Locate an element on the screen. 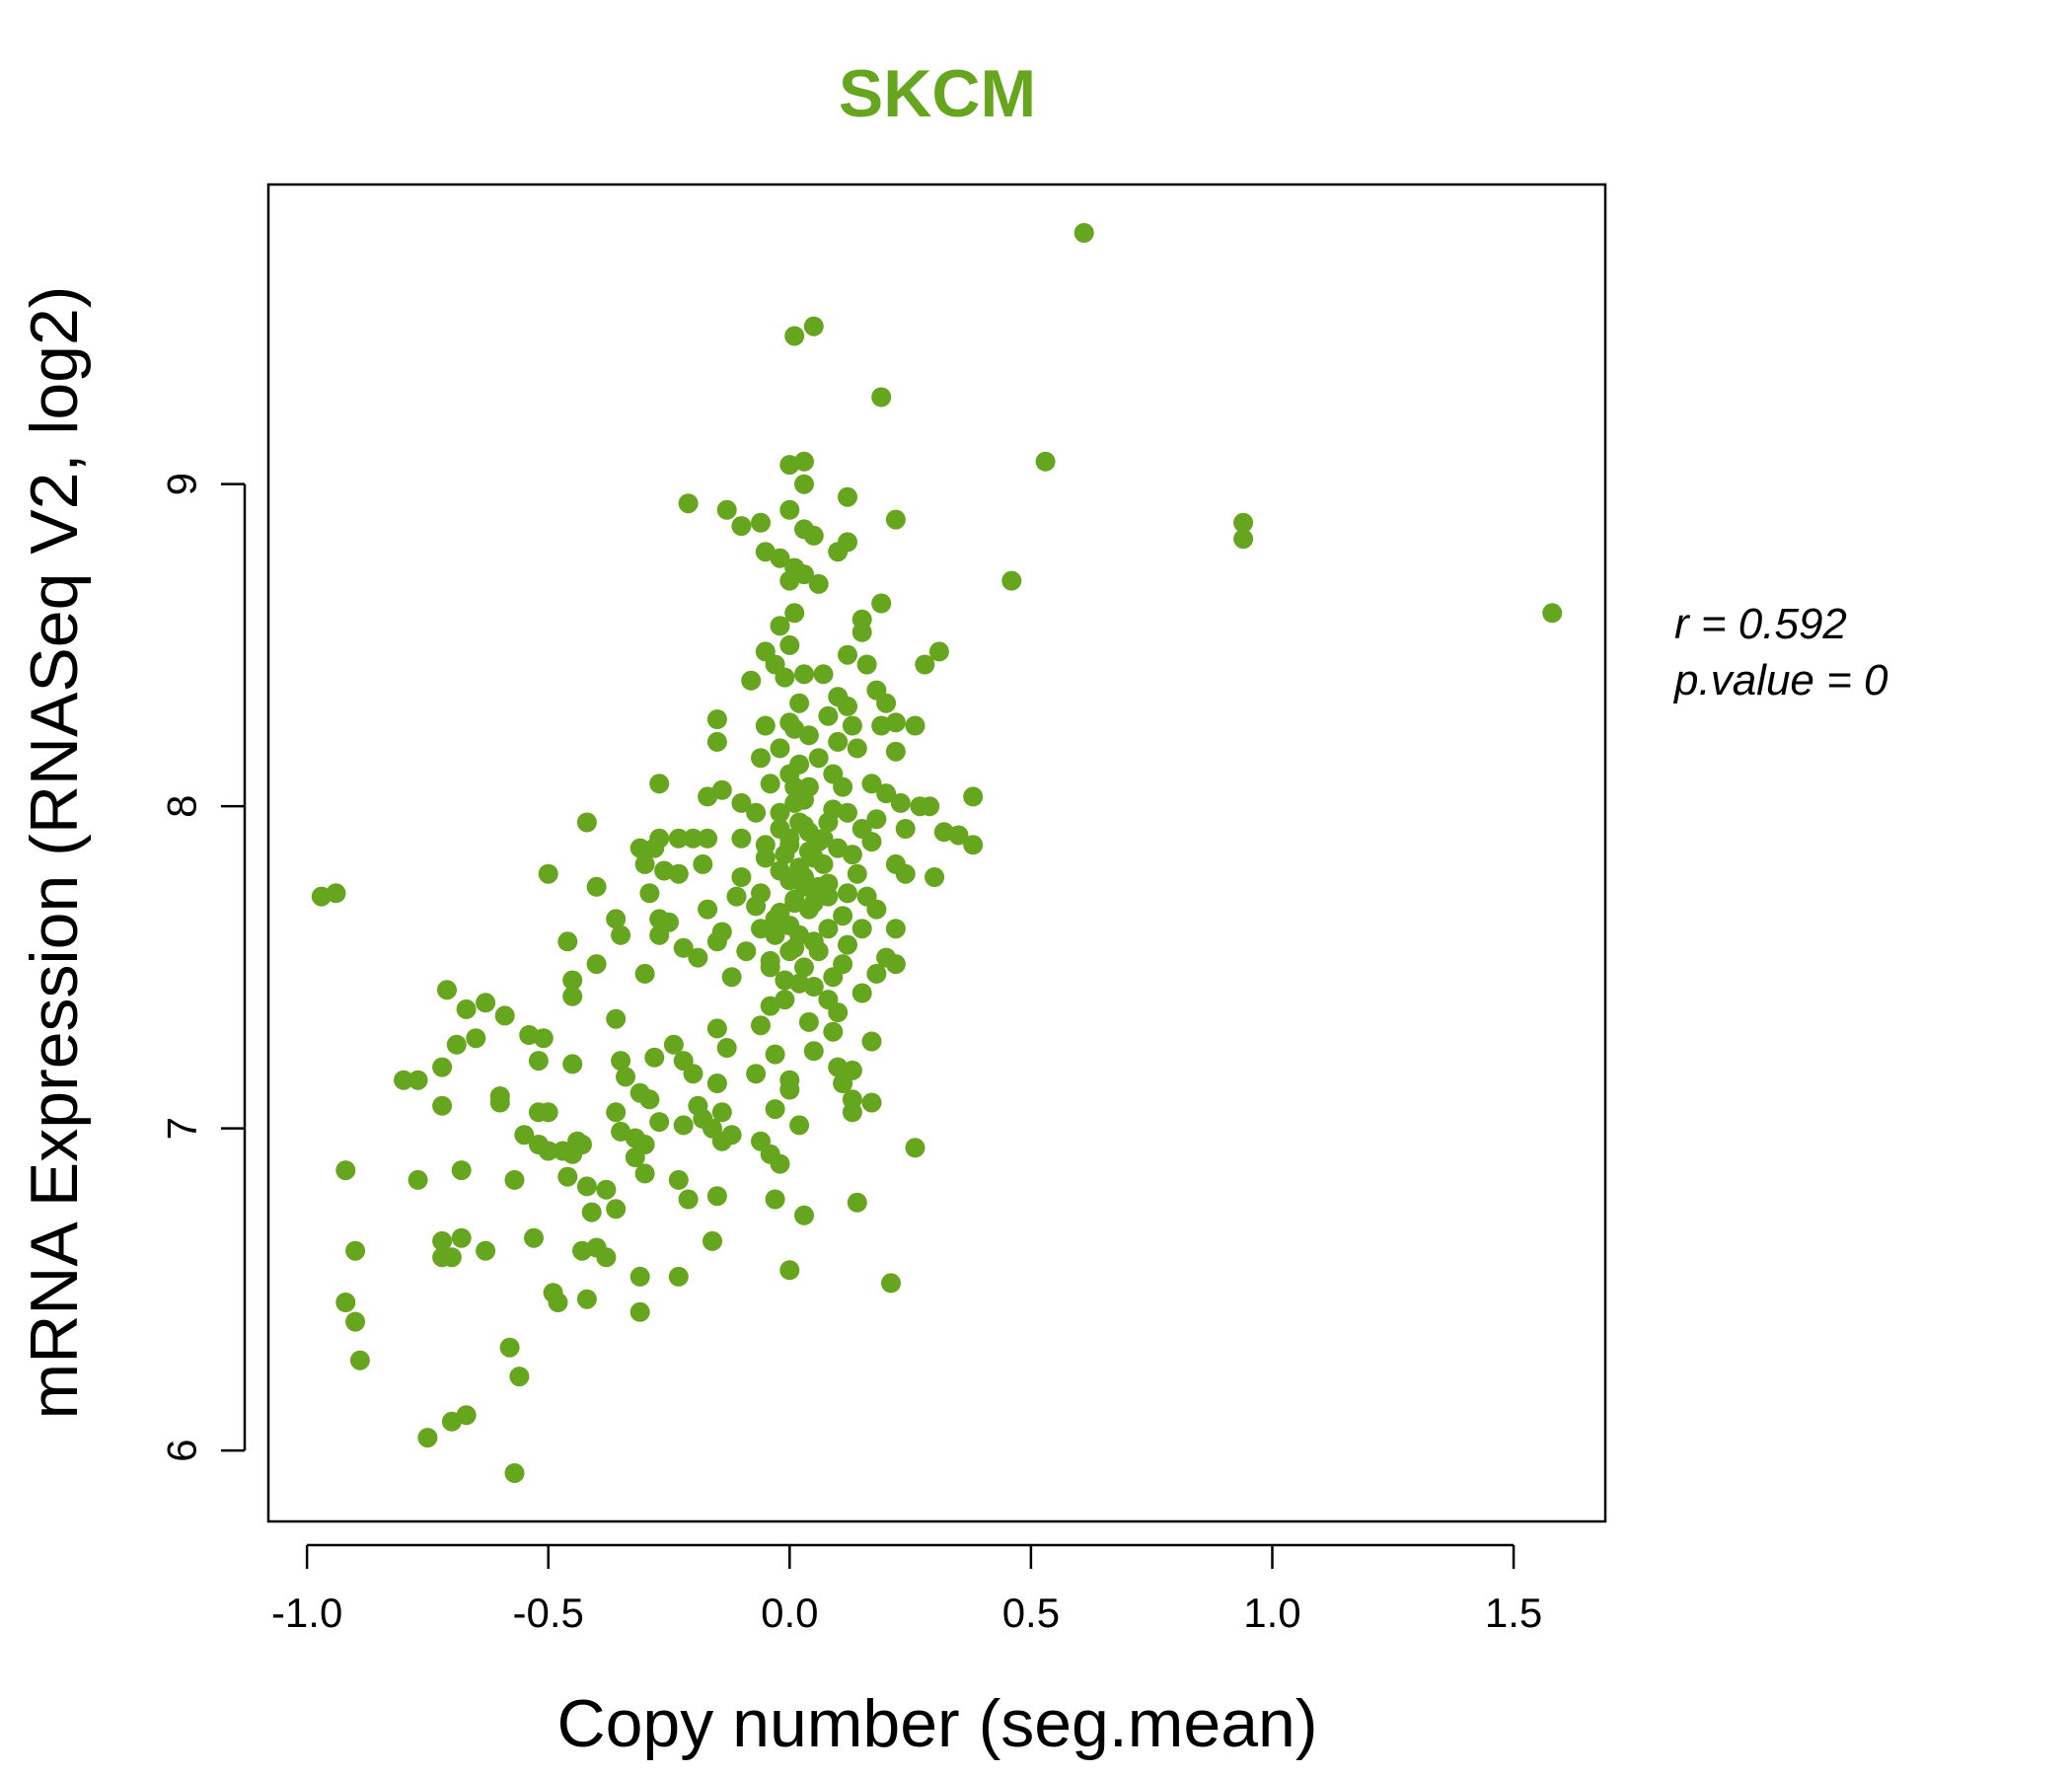 The height and width of the screenshot is (1776, 2072). y-tick-label: 6 is located at coordinates (182, 1450).